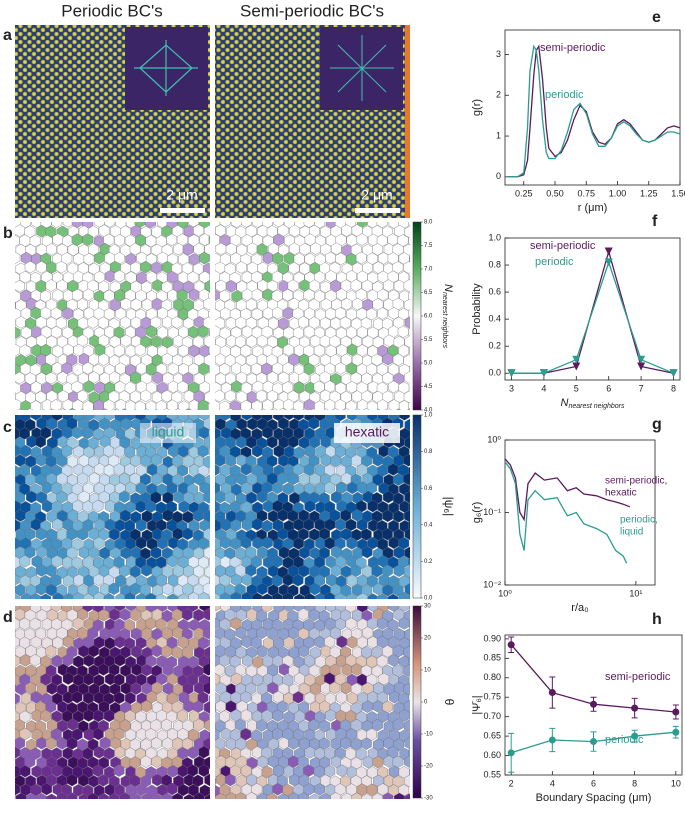 Image resolution: width=685 pixels, height=813 pixels. What do you see at coordinates (428, 562) in the screenshot?
I see `colorbar-tick-label: 0.2` at bounding box center [428, 562].